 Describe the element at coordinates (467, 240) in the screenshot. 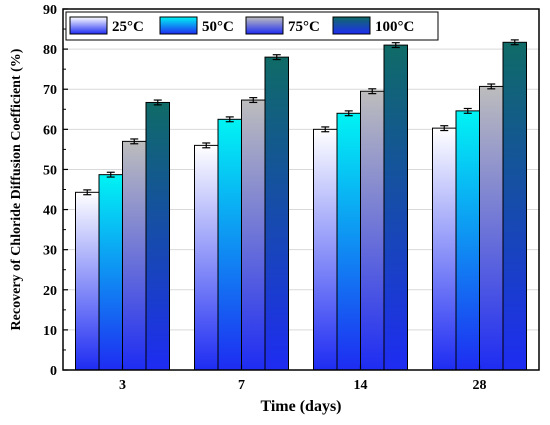

I see `bar-50°C-28` at that location.